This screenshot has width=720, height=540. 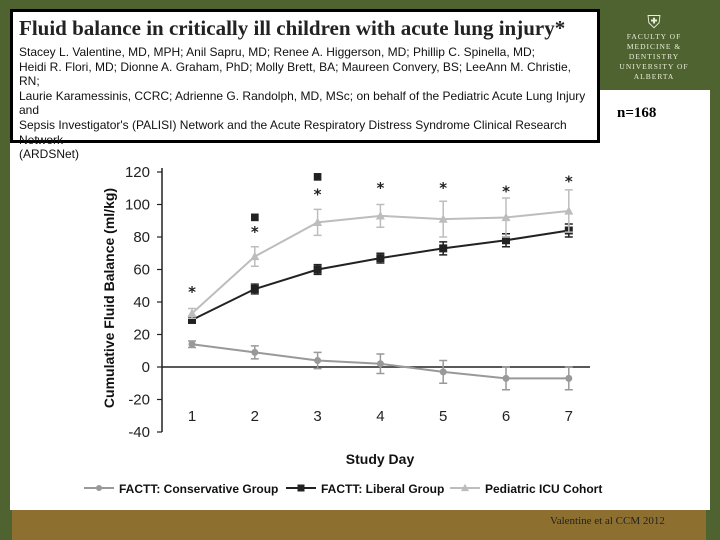 What do you see at coordinates (146, 367) in the screenshot?
I see `y-tick-label: 0` at bounding box center [146, 367].